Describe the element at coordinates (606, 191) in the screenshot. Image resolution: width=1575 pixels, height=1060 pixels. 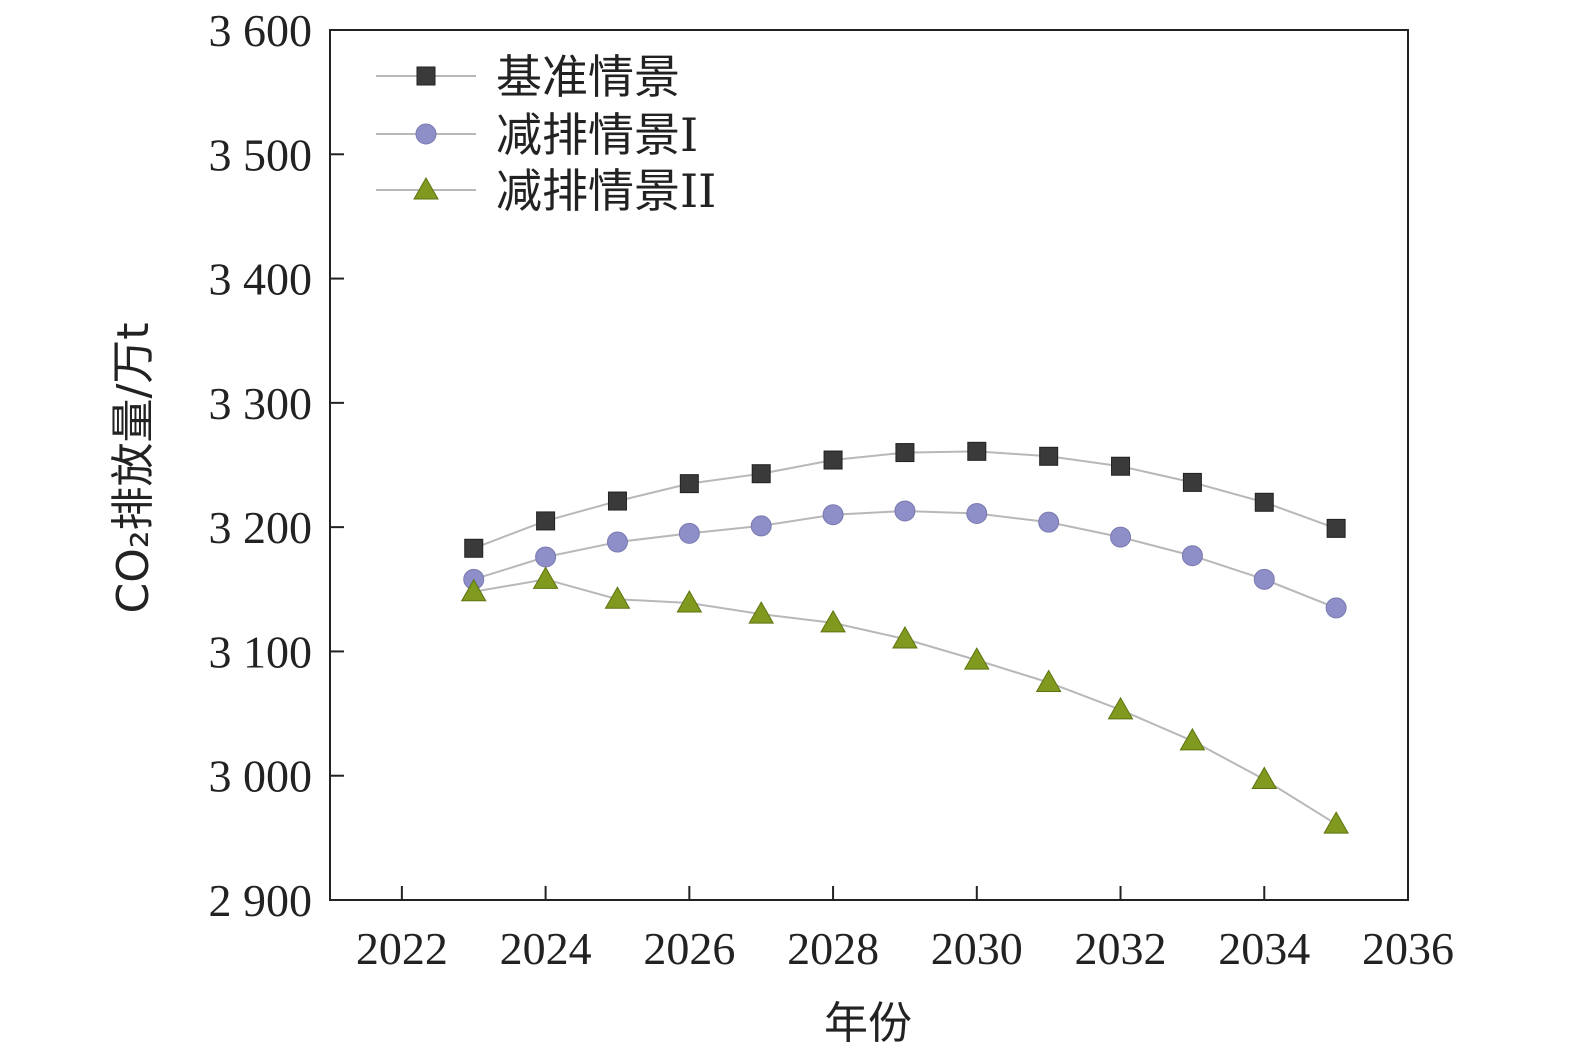
I see `legend-label: 减排情景II` at that location.